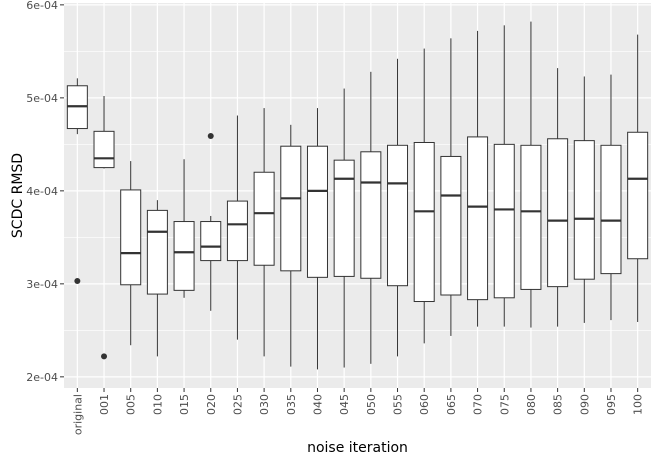  Describe the element at coordinates (584, 404) in the screenshot. I see `x-tick-label: 090` at that location.